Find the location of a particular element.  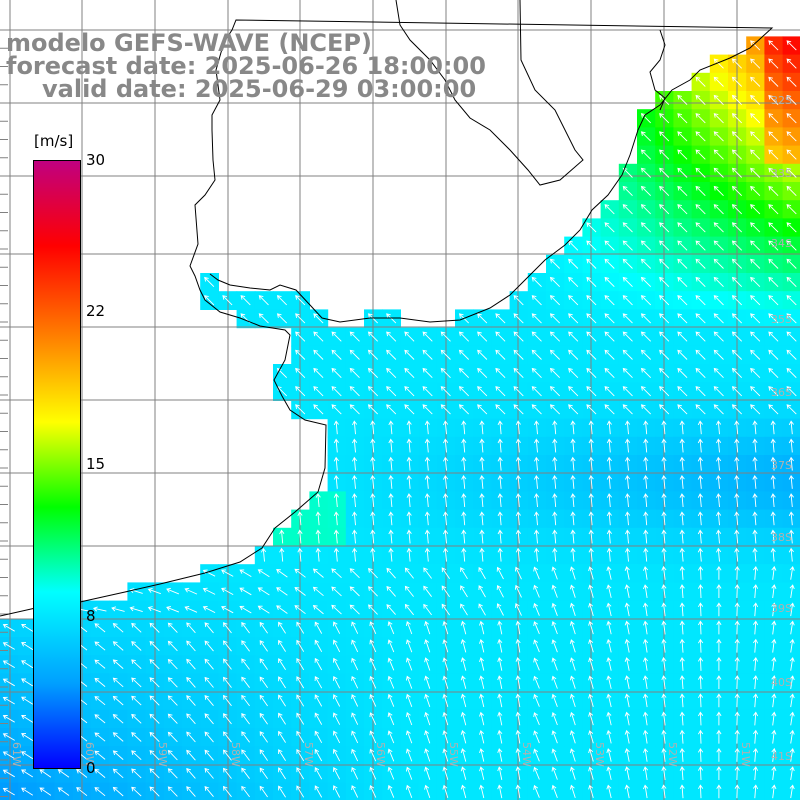

forecast-date: forecast date: 2025-06-26 18:00:00 is located at coordinates (246, 66).